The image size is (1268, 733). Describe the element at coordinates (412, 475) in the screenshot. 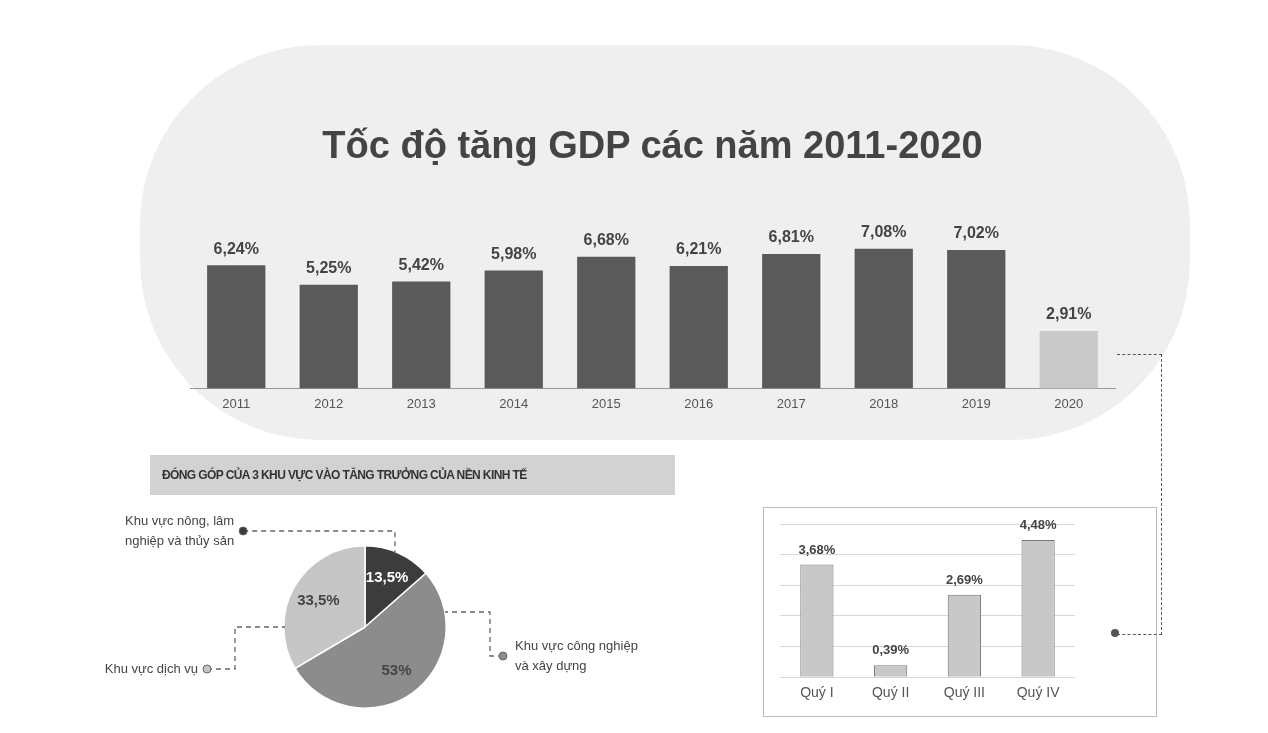

I see `chart-title: ĐÓNG GÓP CỦA 3 KHU VỰC VÀO TĂNG TRƯỞNG CỦA NỀN KINH TẾ` at that location.